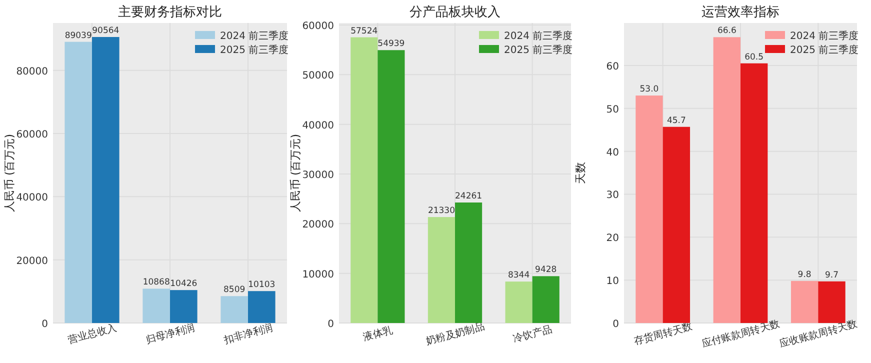  I want to click on y-tick-label: 10000, so click(318, 274).